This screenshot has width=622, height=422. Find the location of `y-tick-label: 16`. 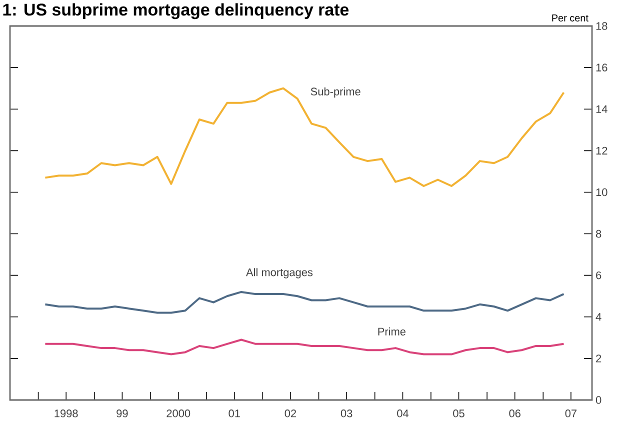

y-tick-label: 16 is located at coordinates (602, 68).